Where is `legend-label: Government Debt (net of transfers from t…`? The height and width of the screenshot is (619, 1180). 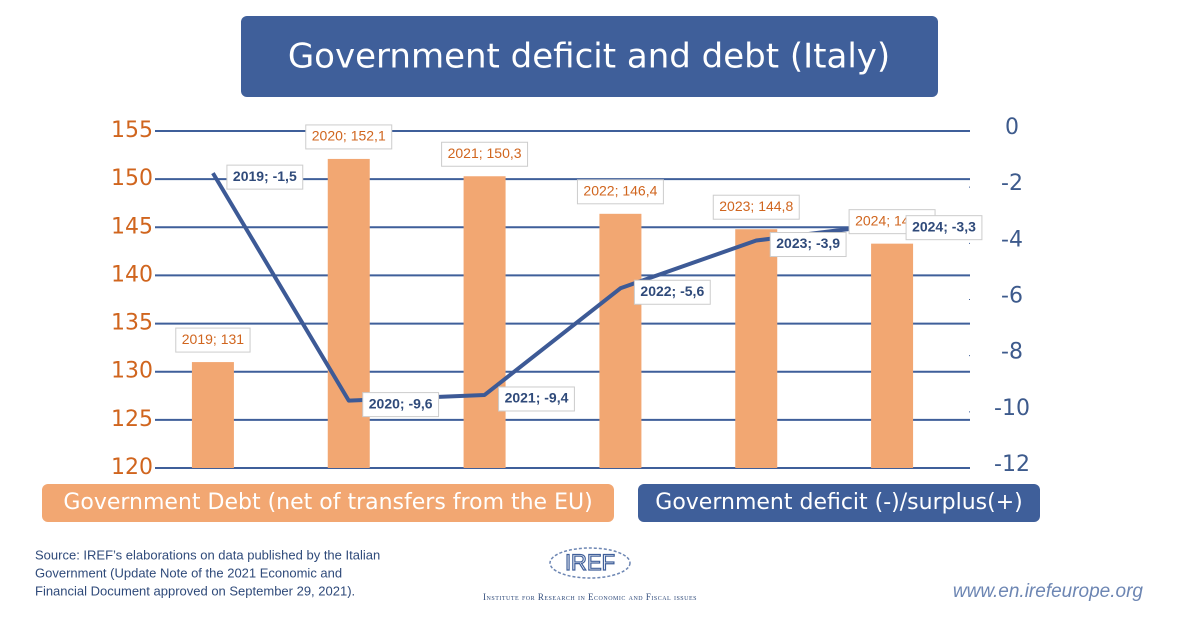 legend-label: Government Debt (net of transfers from t… is located at coordinates (327, 502).